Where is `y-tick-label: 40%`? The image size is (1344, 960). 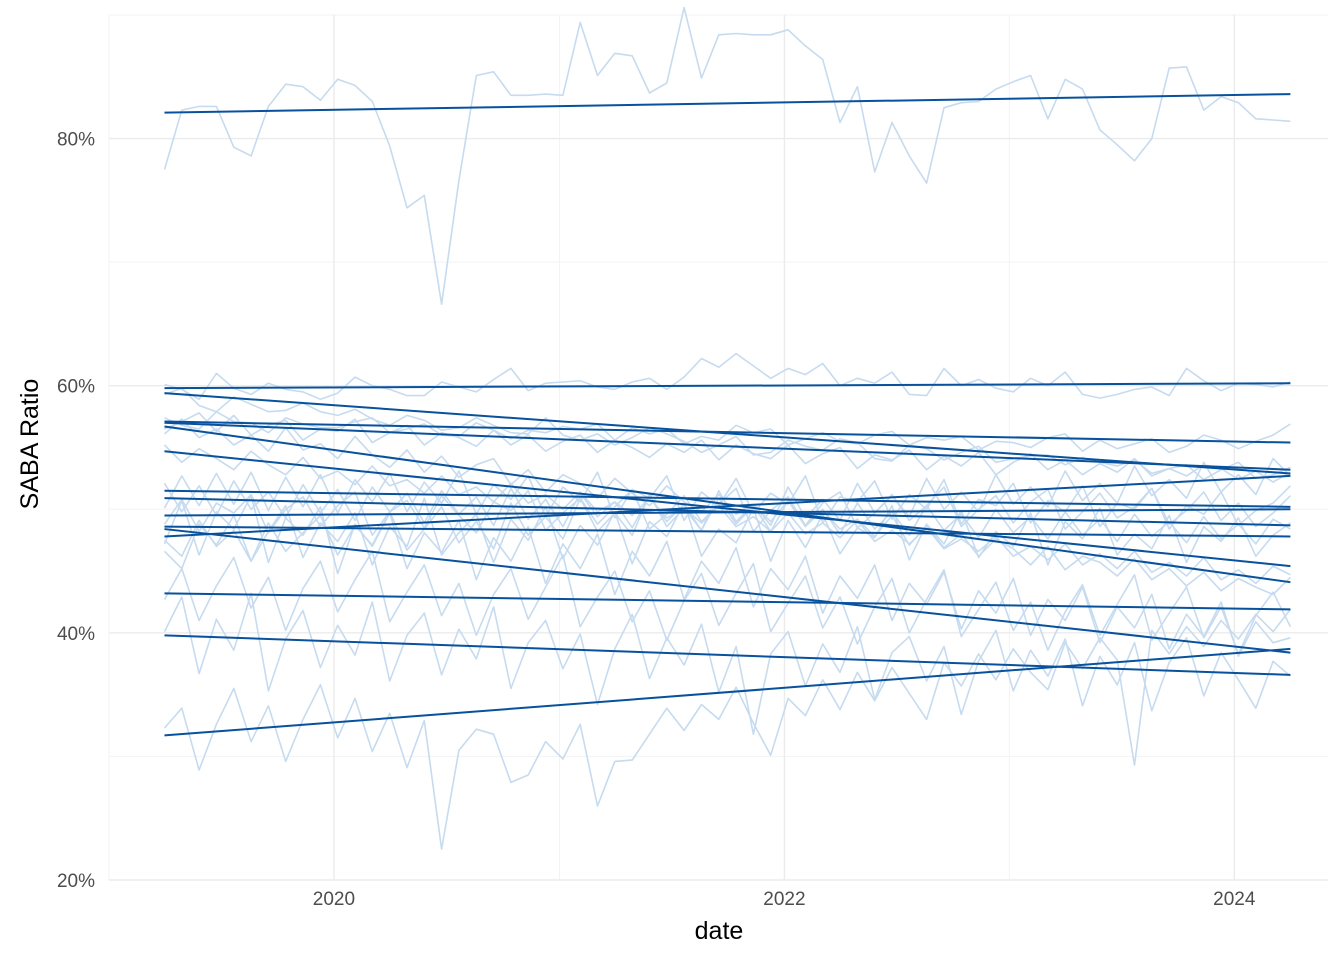 y-tick-label: 40% is located at coordinates (76, 634).